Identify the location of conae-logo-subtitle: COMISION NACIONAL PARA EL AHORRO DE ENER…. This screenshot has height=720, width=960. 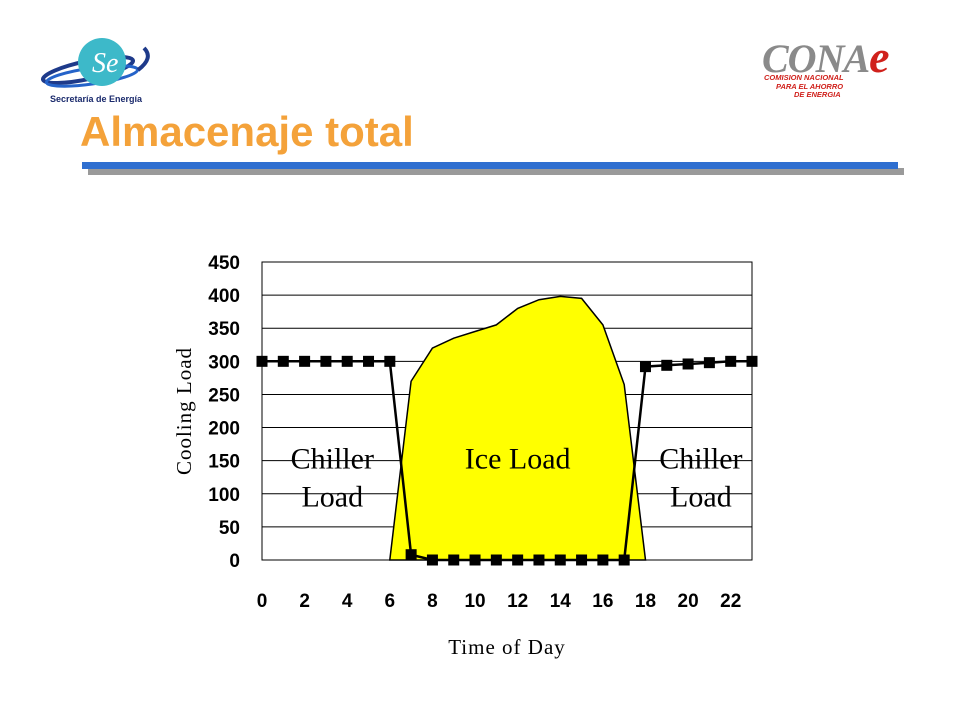
(804, 86).